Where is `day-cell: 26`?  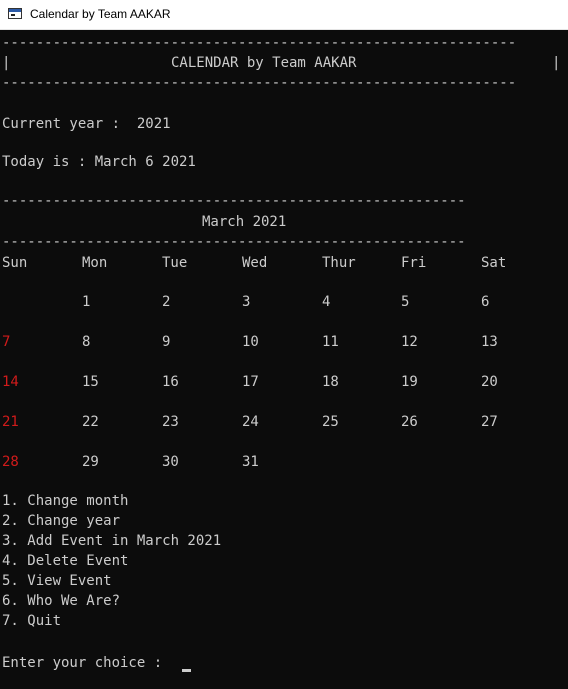 day-cell: 26 is located at coordinates (409, 422).